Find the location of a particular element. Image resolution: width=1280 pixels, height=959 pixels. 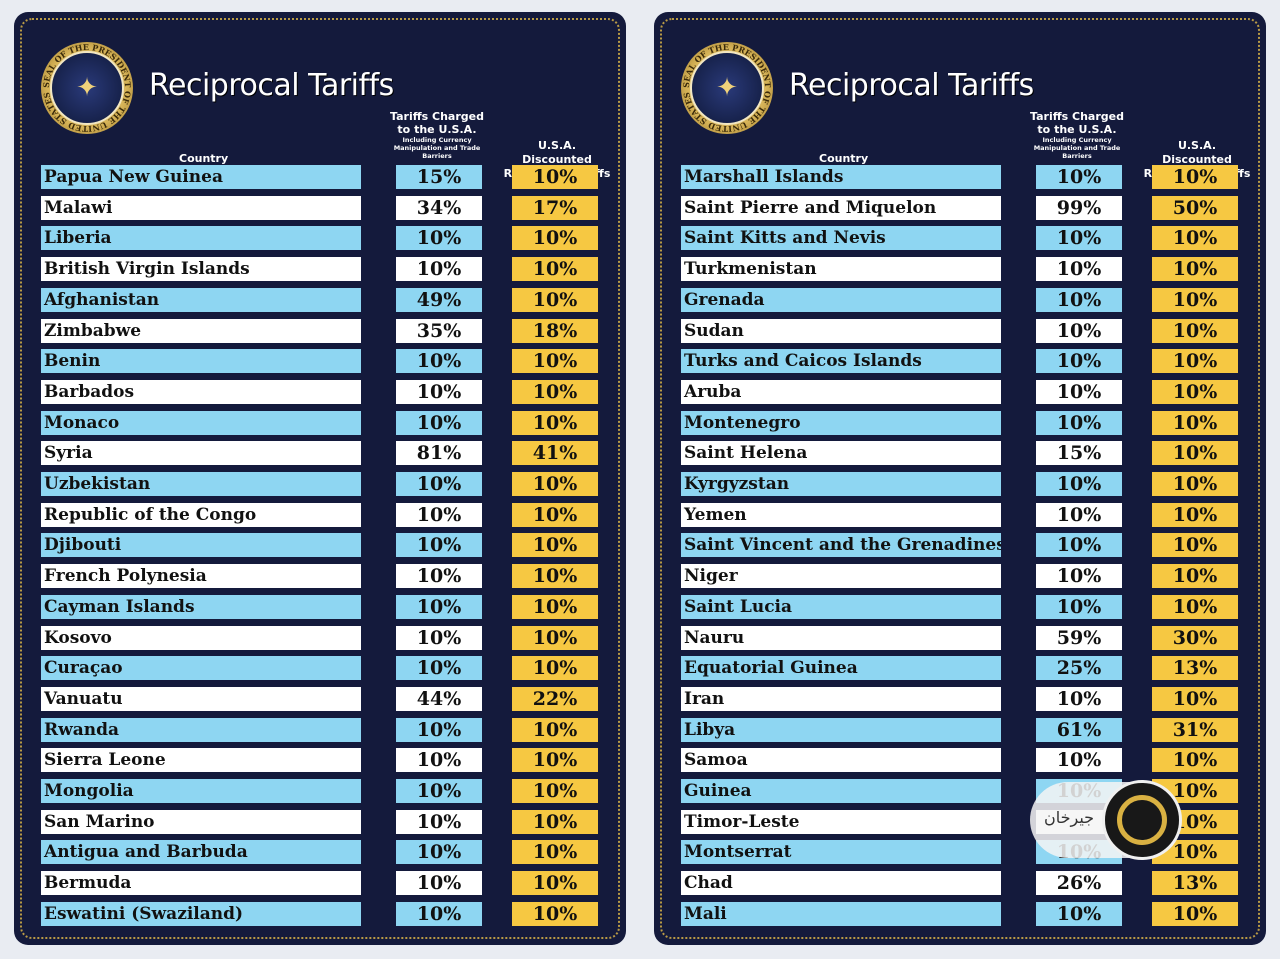

country-cell: Uzbekistan is located at coordinates (201, 484).